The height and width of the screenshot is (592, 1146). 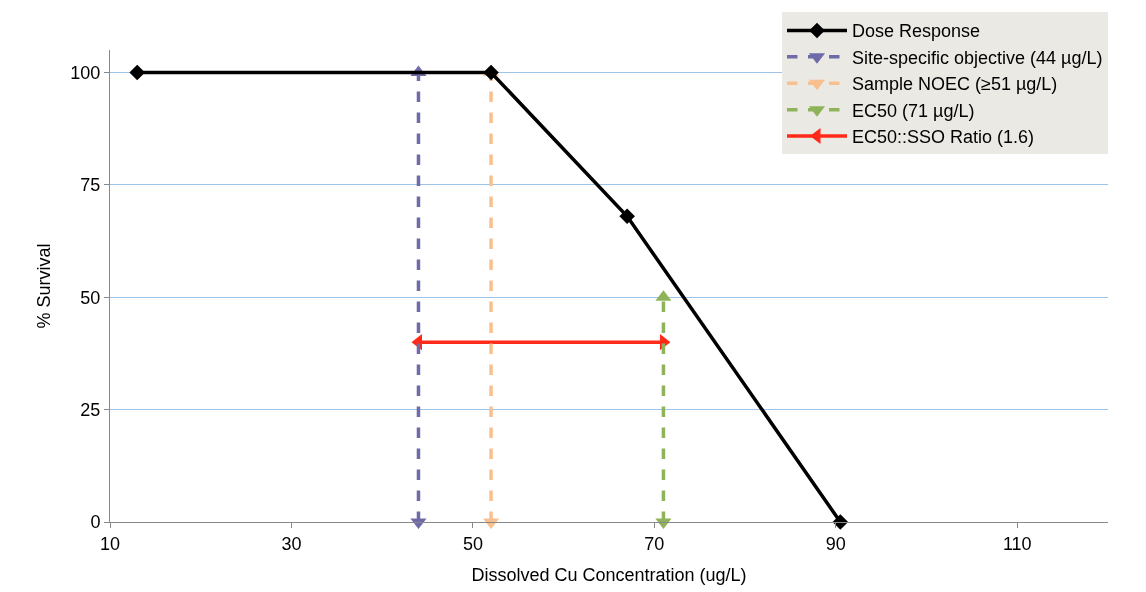 What do you see at coordinates (95, 522) in the screenshot?
I see `y-tick-label: 0` at bounding box center [95, 522].